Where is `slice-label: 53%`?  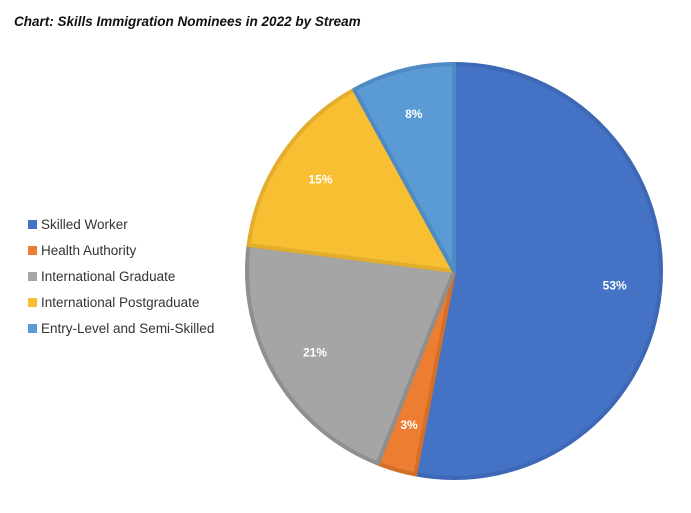 slice-label: 53% is located at coordinates (615, 285).